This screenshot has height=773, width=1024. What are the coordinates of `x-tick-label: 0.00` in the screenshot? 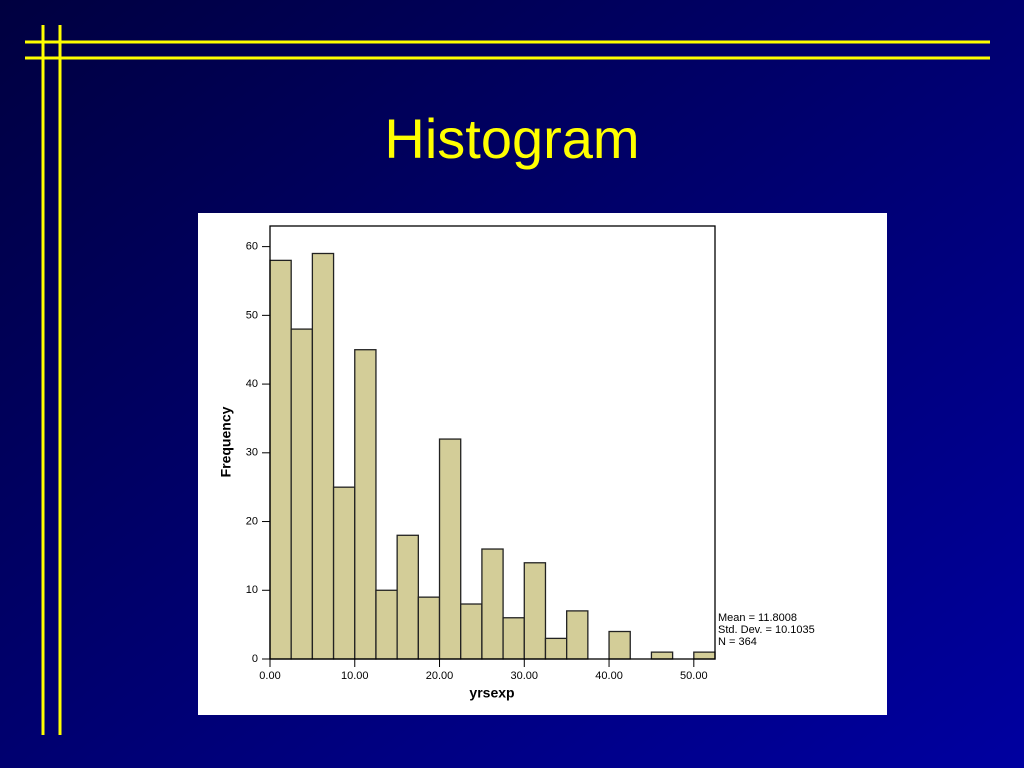 It's located at (269, 676).